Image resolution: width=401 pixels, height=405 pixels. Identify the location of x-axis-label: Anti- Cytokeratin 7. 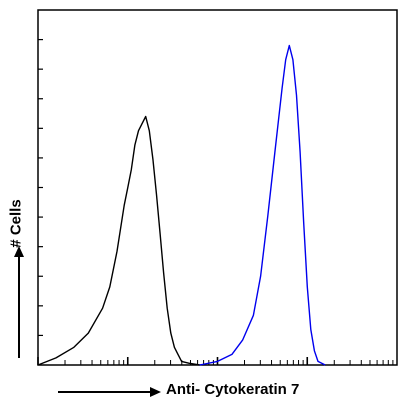
(233, 389).